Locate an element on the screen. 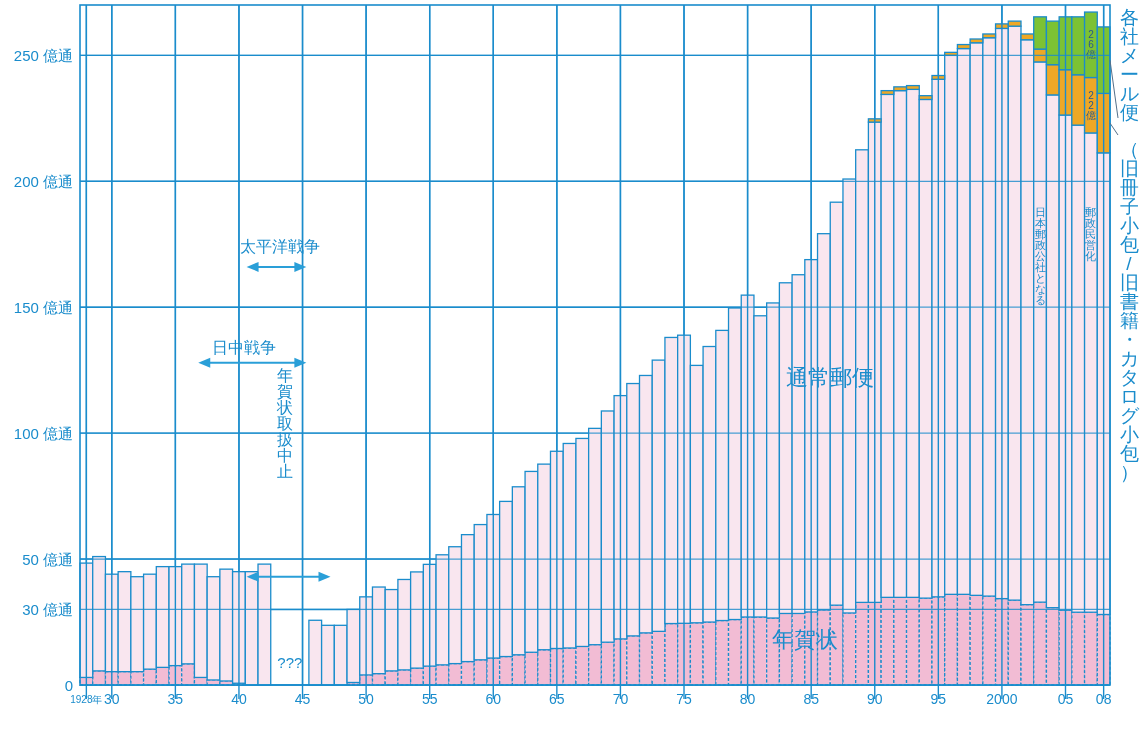  x-tick-label: 1928年 is located at coordinates (86, 699).